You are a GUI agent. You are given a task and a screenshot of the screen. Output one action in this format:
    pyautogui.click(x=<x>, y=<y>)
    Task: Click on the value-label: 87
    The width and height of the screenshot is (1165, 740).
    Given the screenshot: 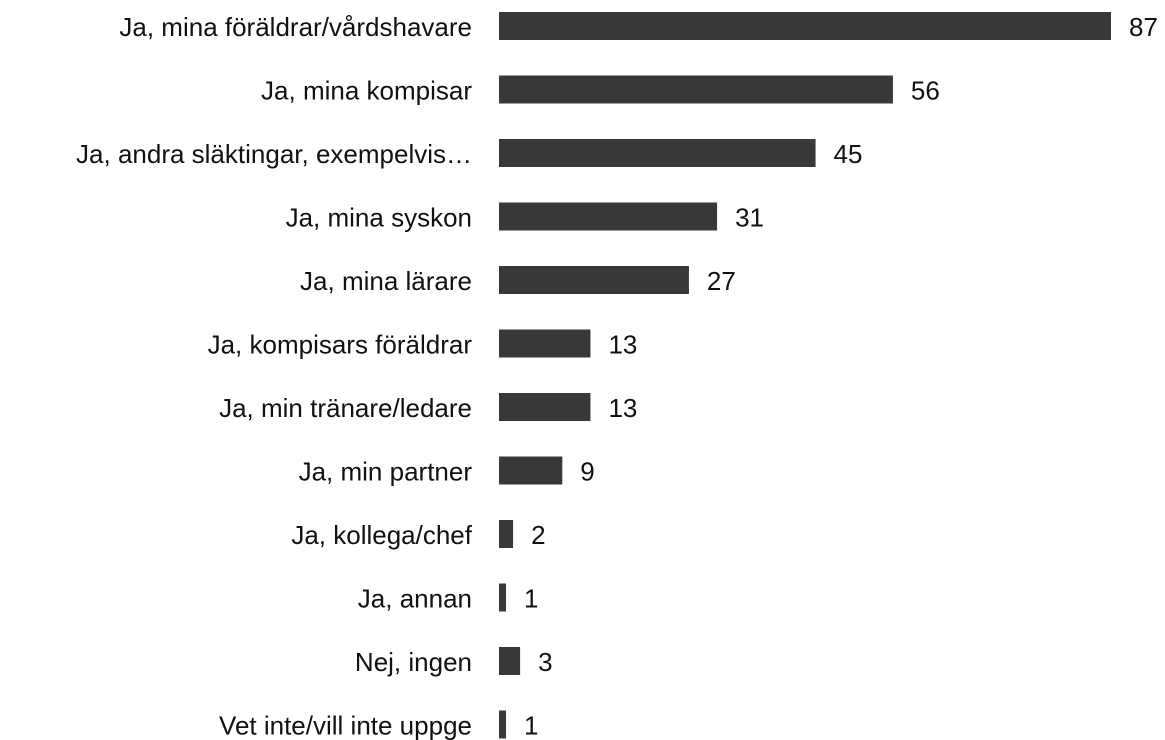 What is the action you would take?
    pyautogui.click(x=1143, y=27)
    